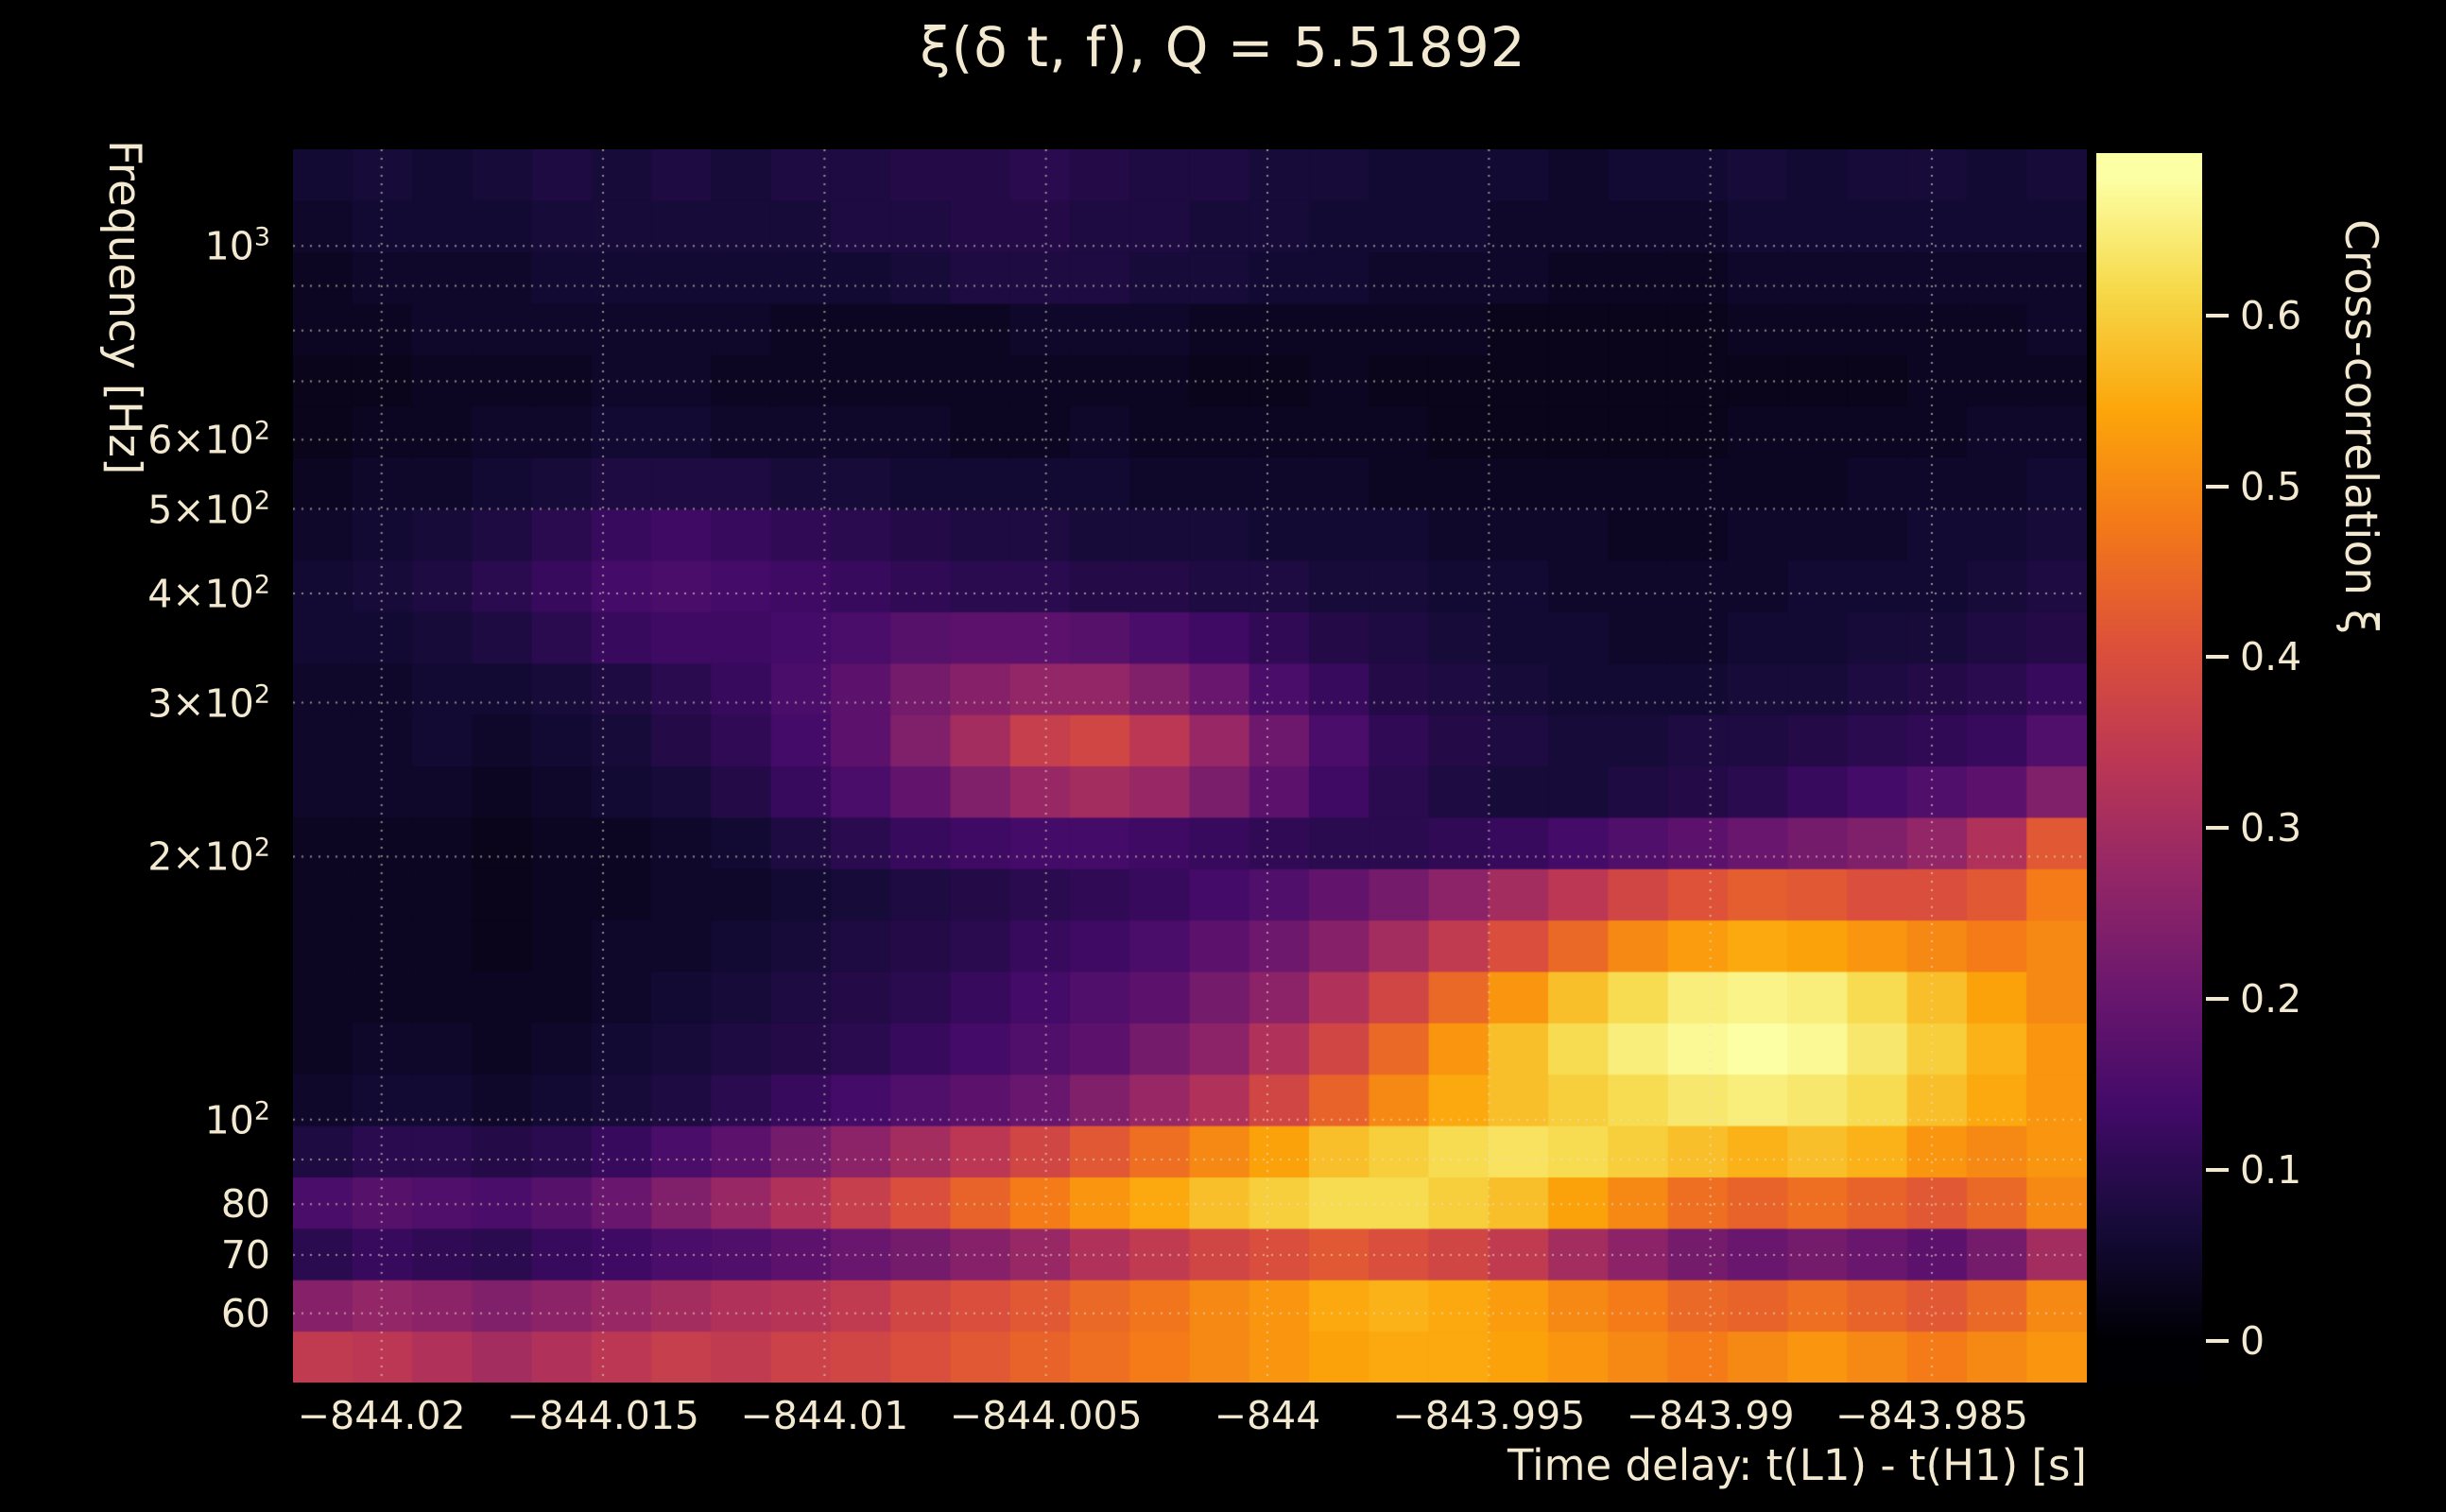 Image resolution: width=2446 pixels, height=1512 pixels. Describe the element at coordinates (245, 1254) in the screenshot. I see `y-tick-label: 70` at that location.